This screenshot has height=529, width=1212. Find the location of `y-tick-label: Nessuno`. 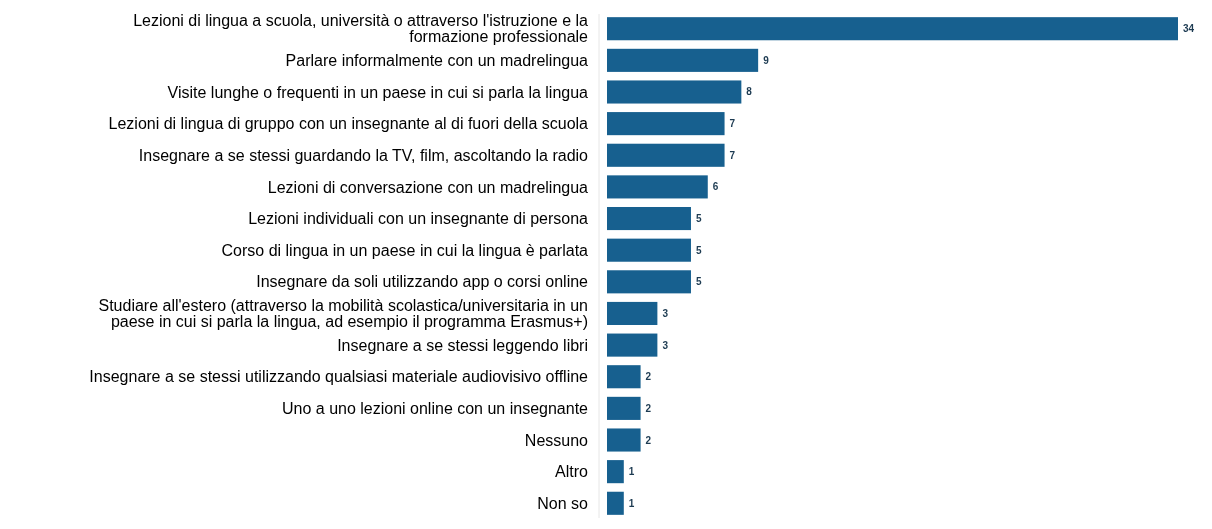

y-tick-label: Nessuno is located at coordinates (556, 440).